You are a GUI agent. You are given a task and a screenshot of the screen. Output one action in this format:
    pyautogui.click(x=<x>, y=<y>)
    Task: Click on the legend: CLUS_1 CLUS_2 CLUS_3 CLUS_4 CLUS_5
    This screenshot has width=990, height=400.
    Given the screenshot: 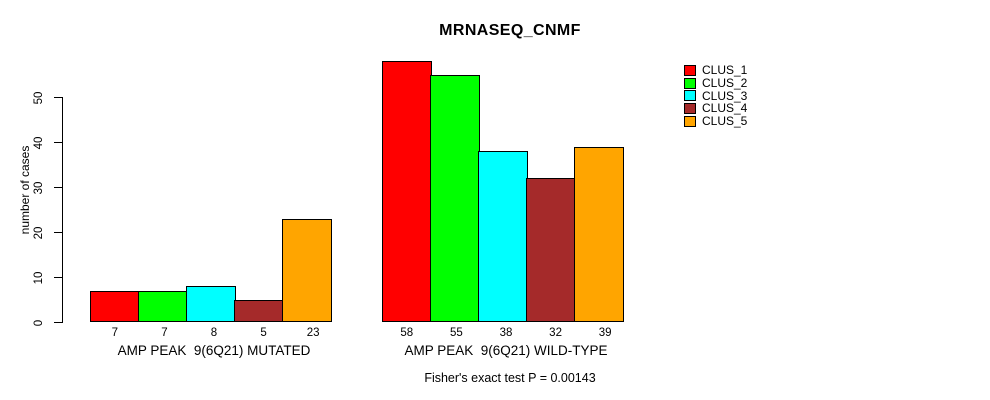 What is the action you would take?
    pyautogui.click(x=715, y=95)
    